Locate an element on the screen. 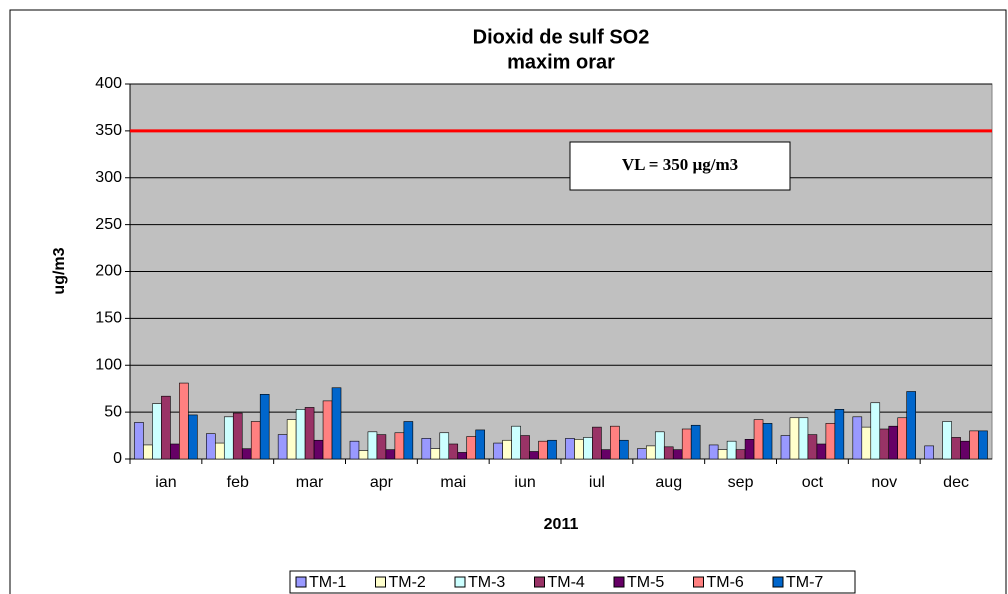 The width and height of the screenshot is (1008, 594). x-tick-label: feb is located at coordinates (238, 482).